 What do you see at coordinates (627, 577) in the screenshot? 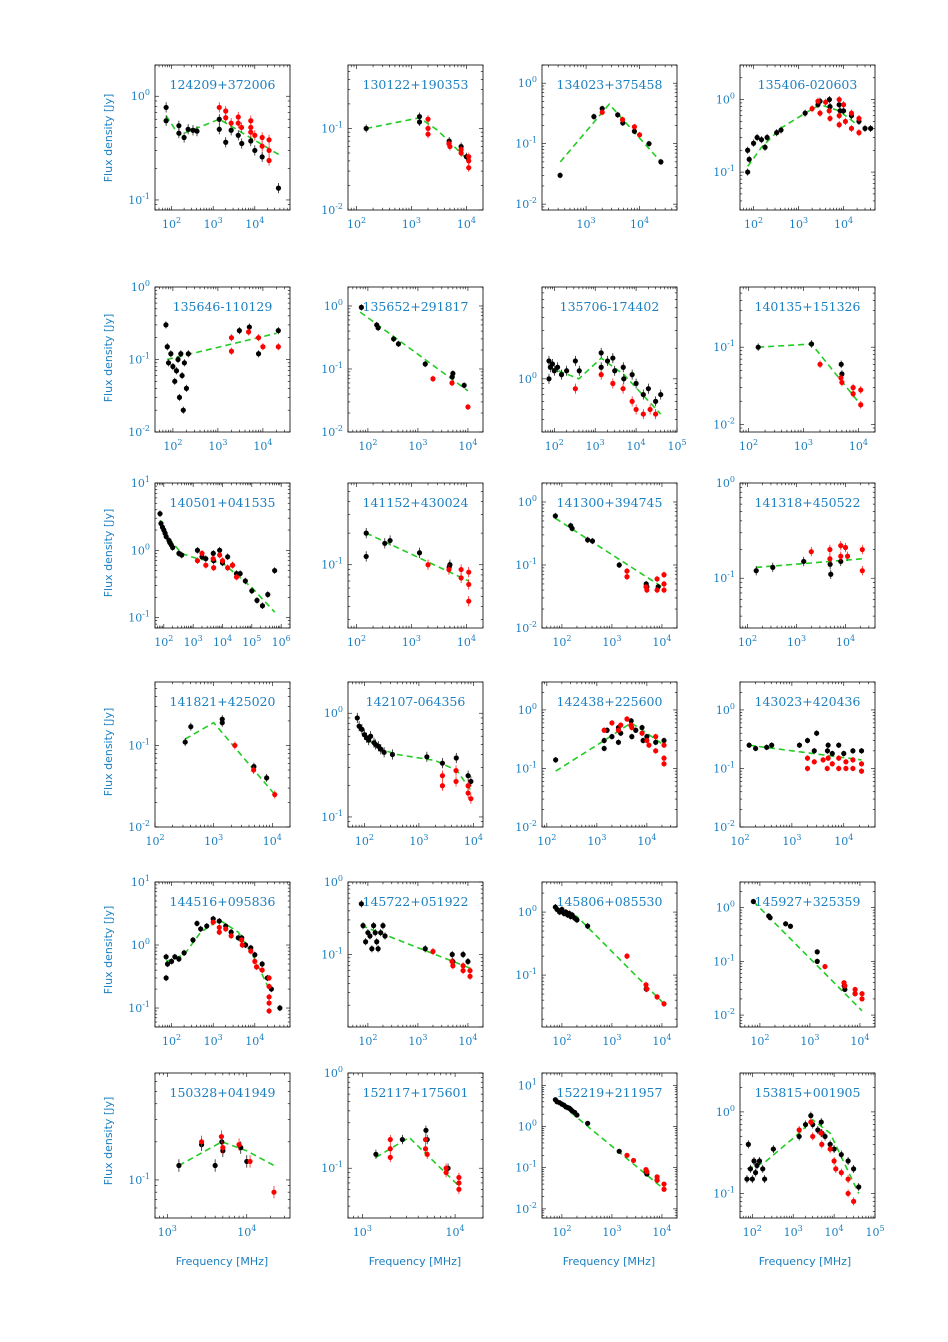
I see `panel-11-point-red` at bounding box center [627, 577].